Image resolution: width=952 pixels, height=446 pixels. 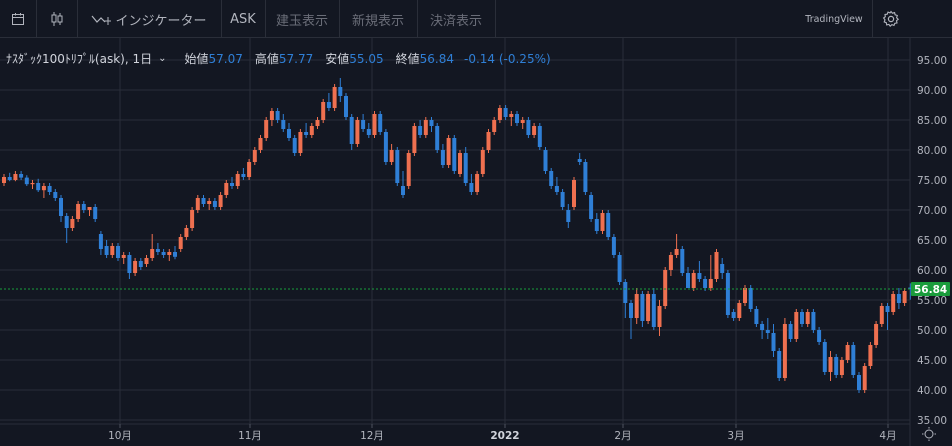 What do you see at coordinates (366, 58) in the screenshot?
I see `low-value: 55.05` at bounding box center [366, 58].